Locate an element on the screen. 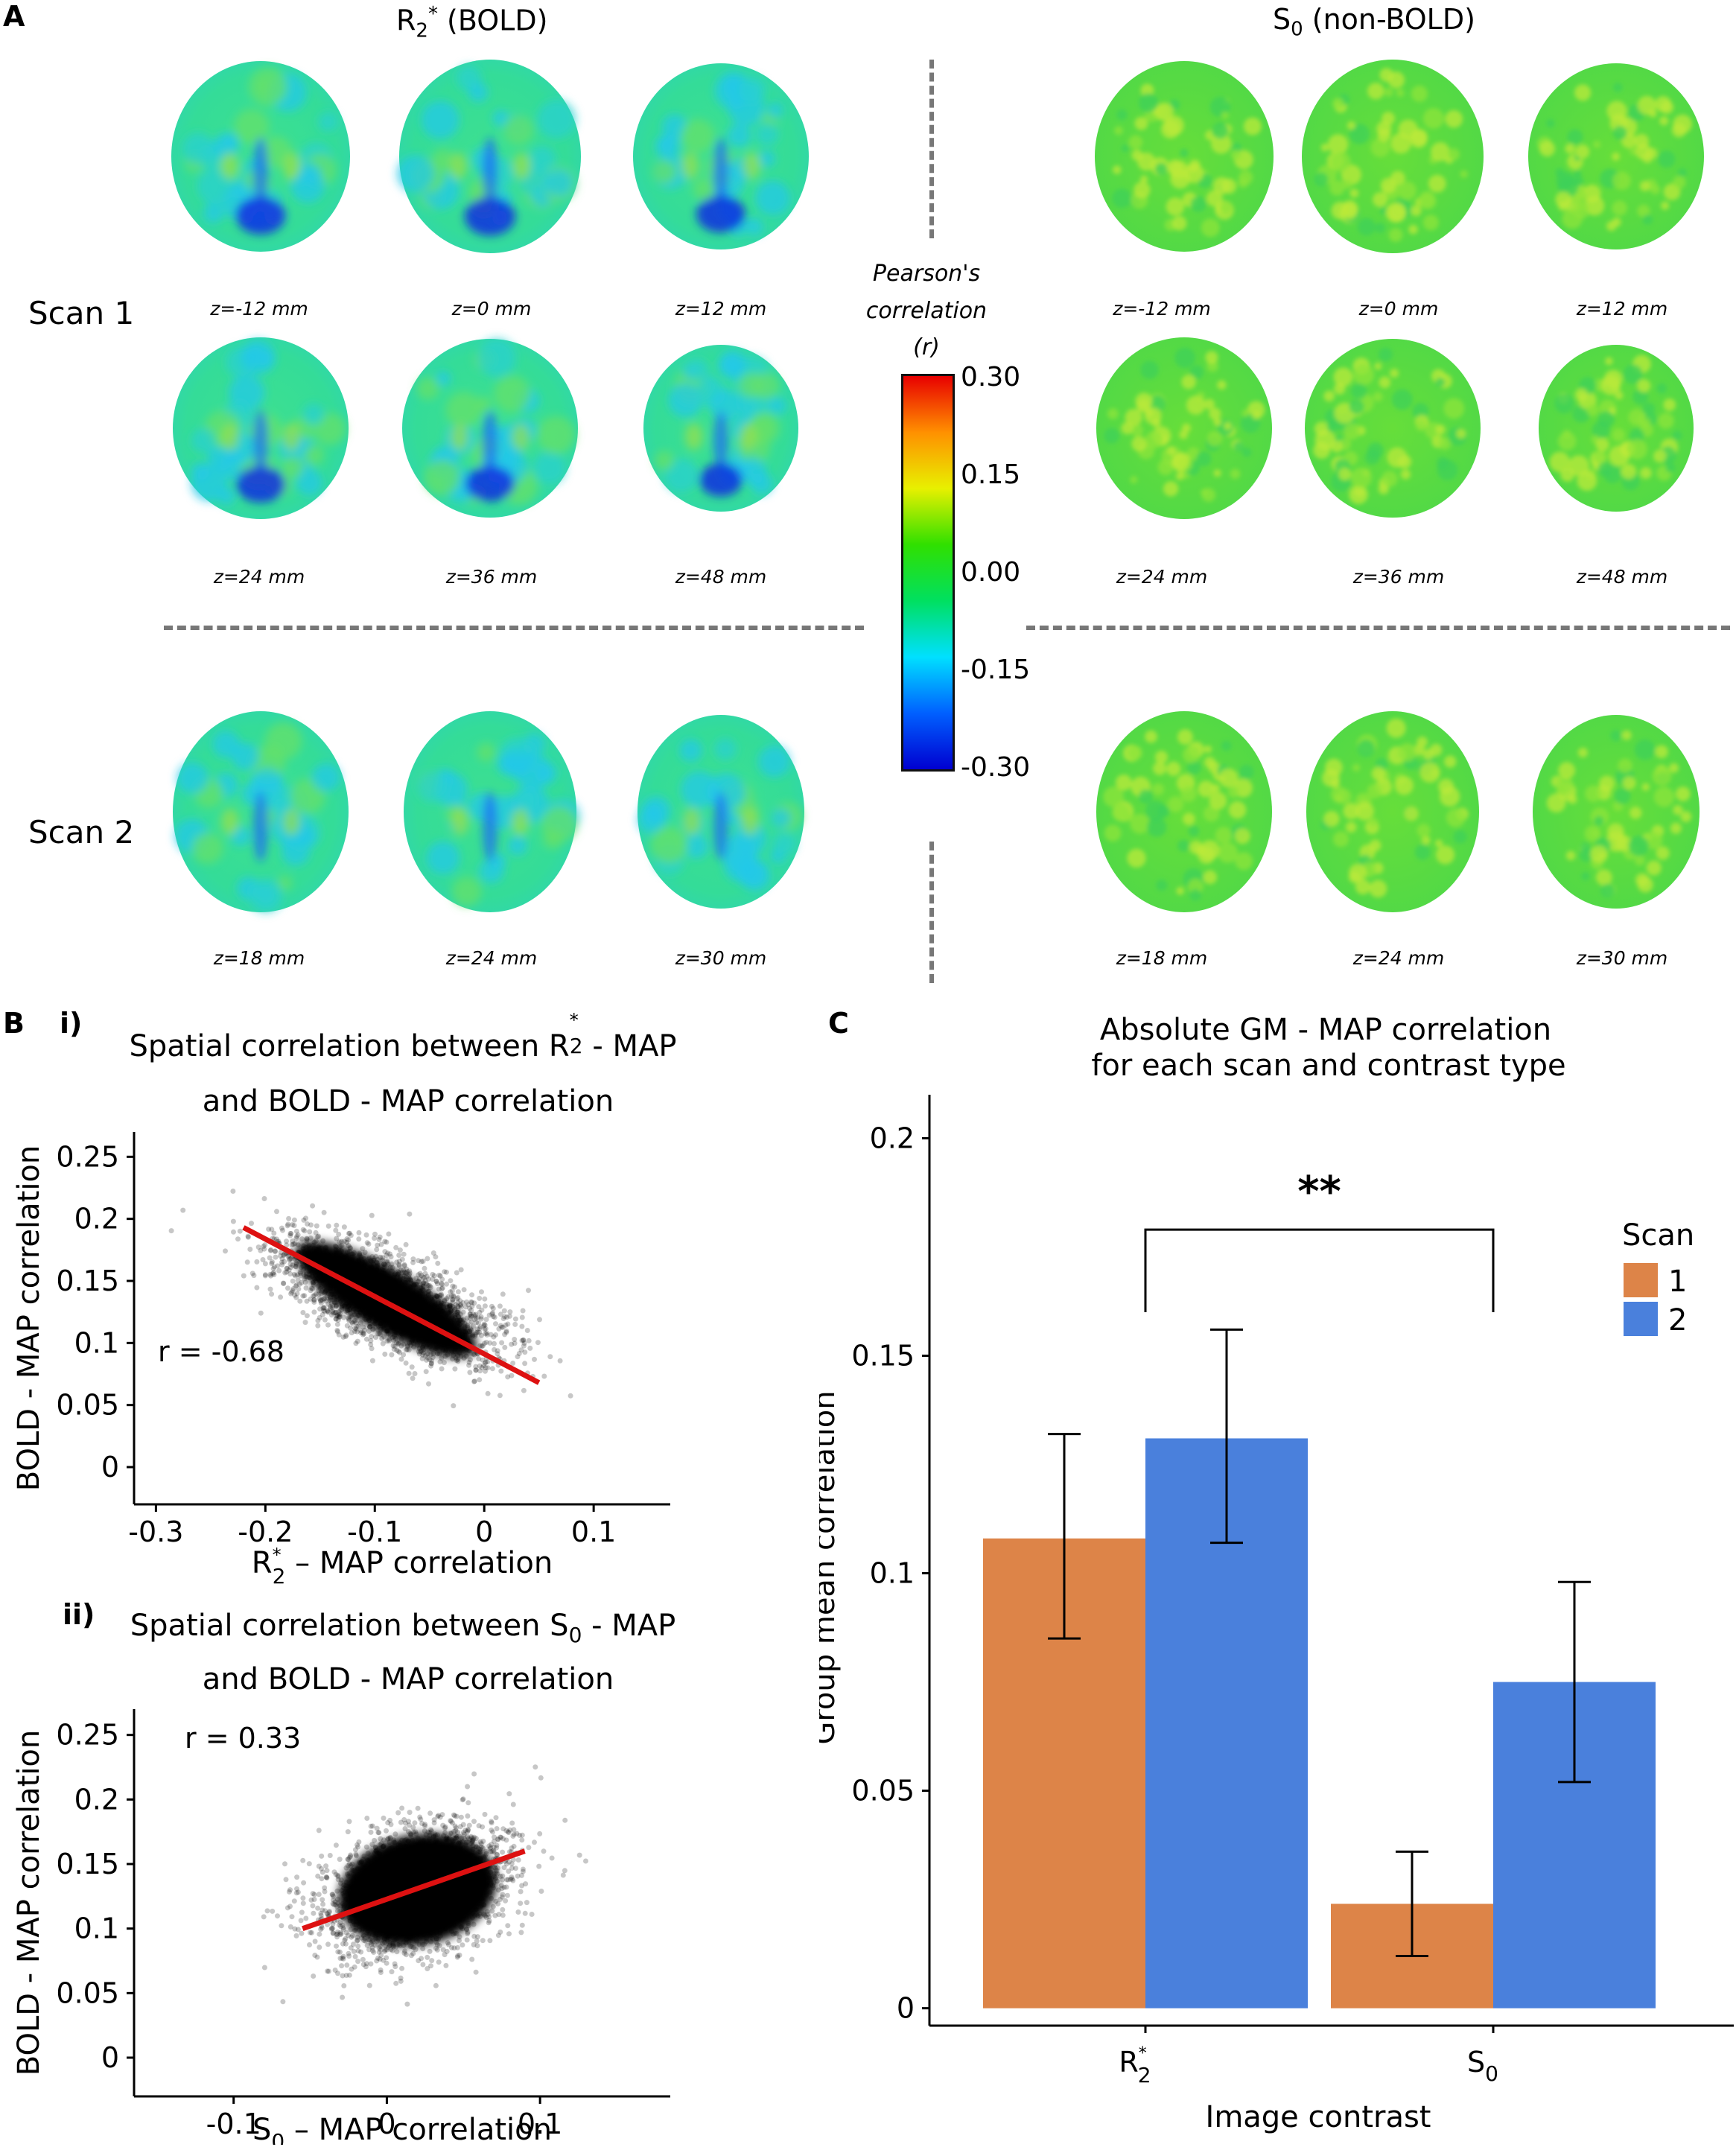  slice-z-label: z=24 mm is located at coordinates (1162, 577).